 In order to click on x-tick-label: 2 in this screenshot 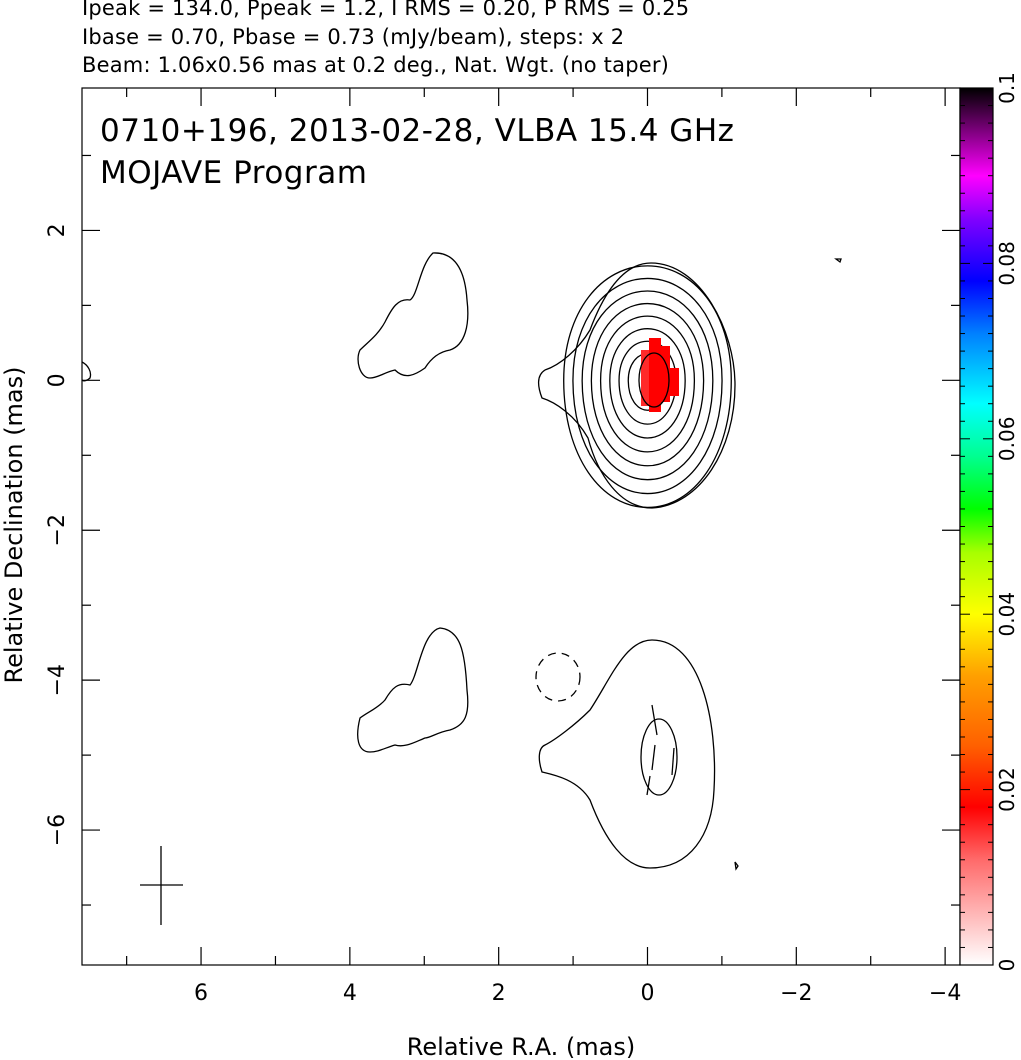, I will do `click(499, 993)`.